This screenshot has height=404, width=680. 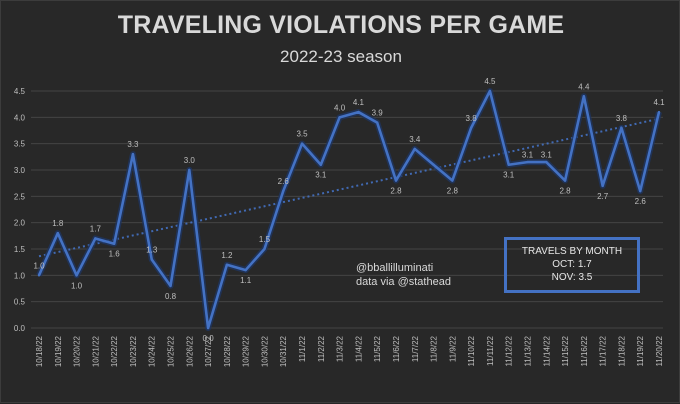 I want to click on summary-oct: OCT: 1.7, so click(x=572, y=264).